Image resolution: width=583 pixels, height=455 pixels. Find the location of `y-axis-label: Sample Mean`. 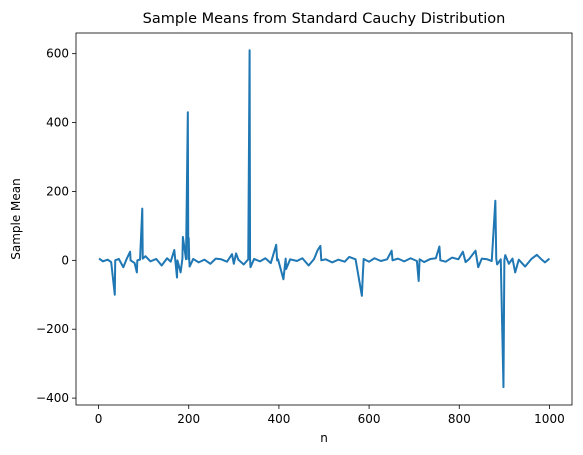

y-axis-label: Sample Mean is located at coordinates (16, 219).